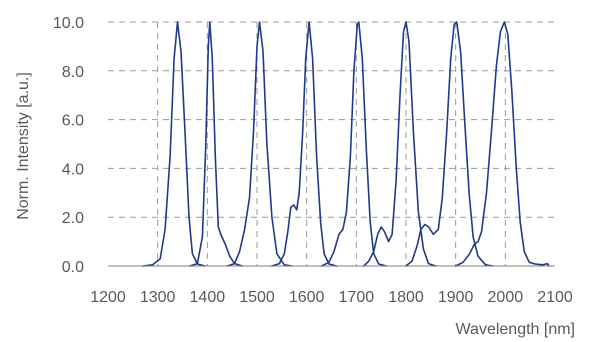 The image size is (589, 342). What do you see at coordinates (406, 297) in the screenshot?
I see `x-tick-label: 1800` at bounding box center [406, 297].